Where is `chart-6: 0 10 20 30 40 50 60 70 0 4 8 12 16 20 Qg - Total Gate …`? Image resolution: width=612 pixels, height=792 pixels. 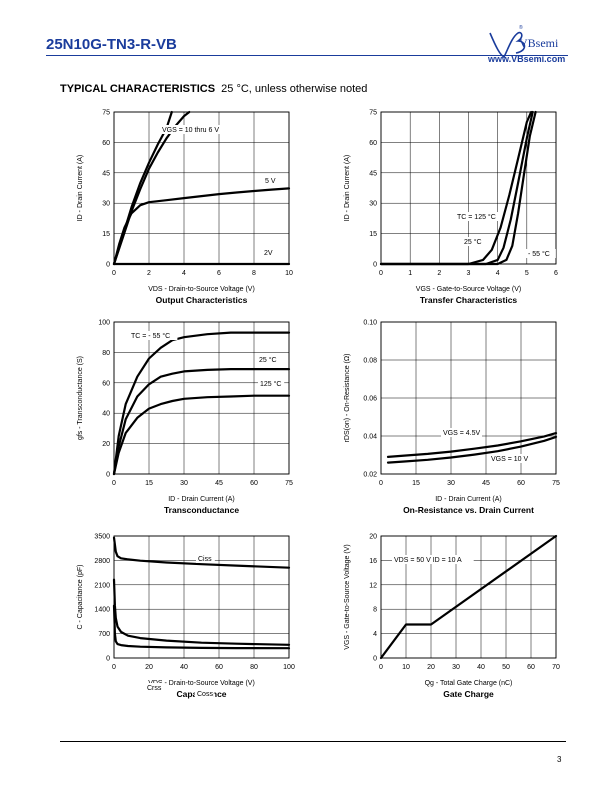 chart-6: 0 10 20 30 40 50 60 70 0 4 8 12 16 20 Qg - Total Gate … is located at coordinates (452, 617).